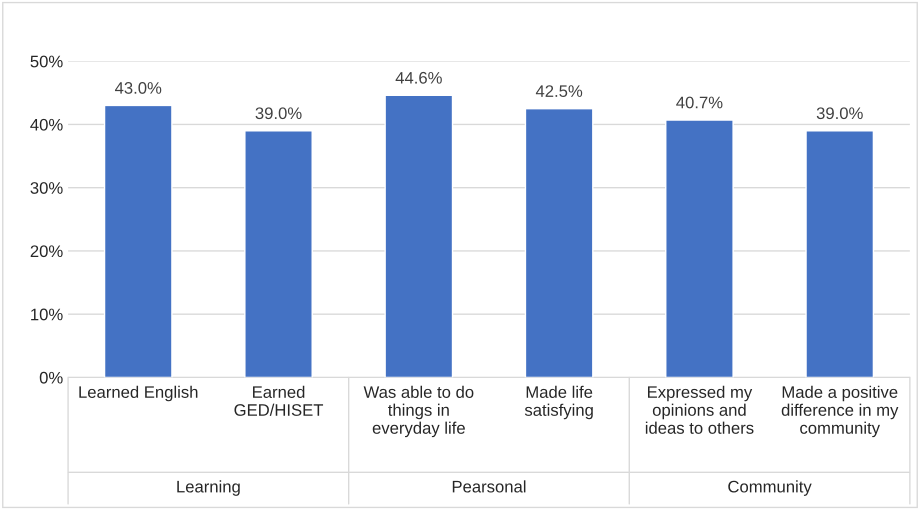 This screenshot has width=920, height=510. What do you see at coordinates (47, 314) in the screenshot?
I see `y-tick-label: 10%` at bounding box center [47, 314].